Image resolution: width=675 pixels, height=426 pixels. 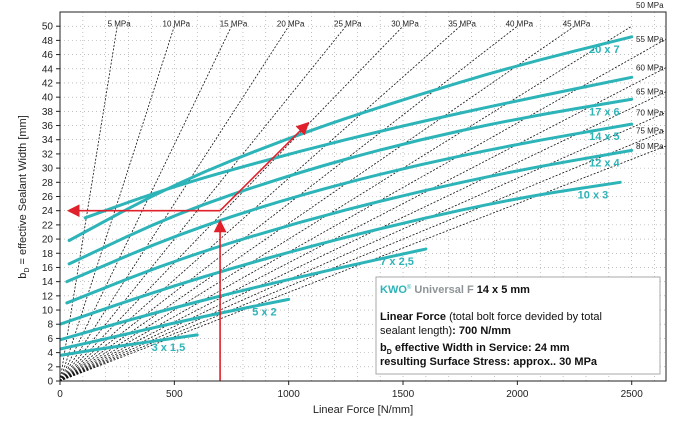 I want to click on y-tick-label: 46, so click(x=48, y=55).